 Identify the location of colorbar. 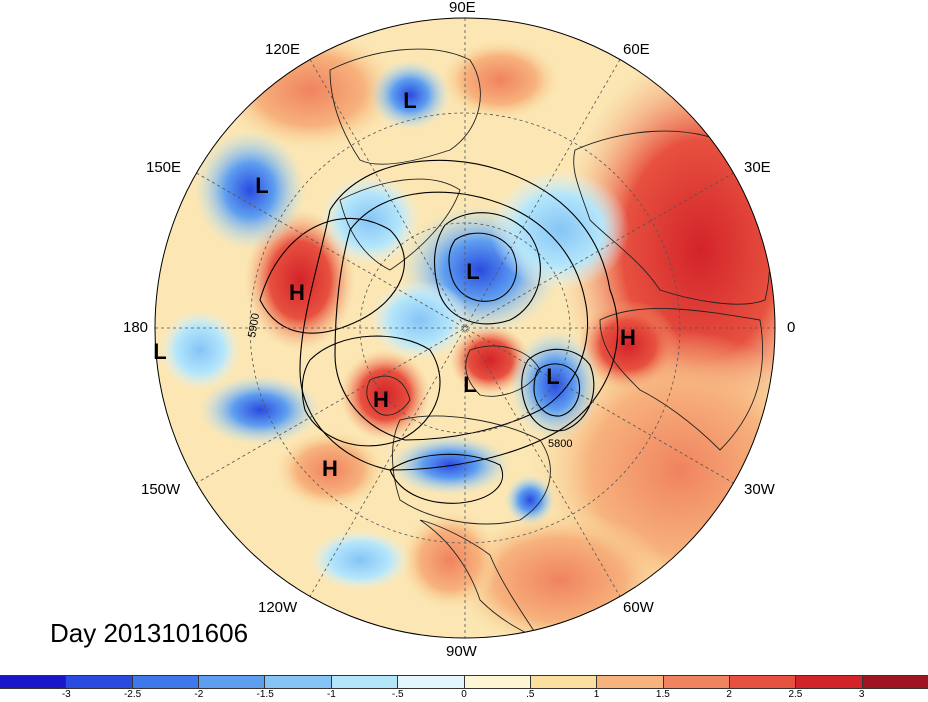
(464, 682).